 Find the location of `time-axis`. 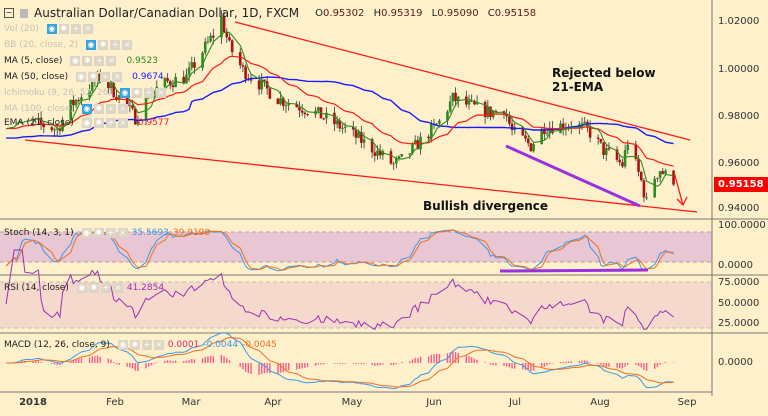

time-axis is located at coordinates (384, 406).